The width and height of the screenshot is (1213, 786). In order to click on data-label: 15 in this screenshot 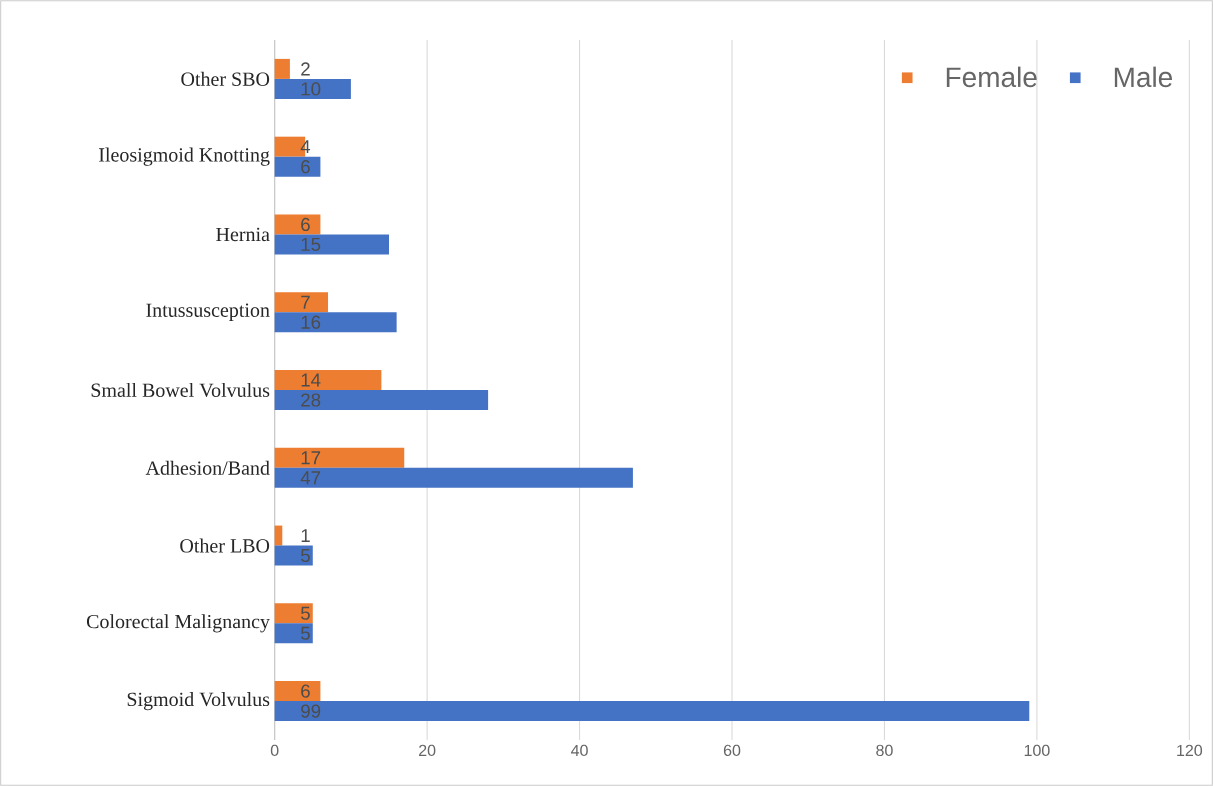, I will do `click(311, 244)`.